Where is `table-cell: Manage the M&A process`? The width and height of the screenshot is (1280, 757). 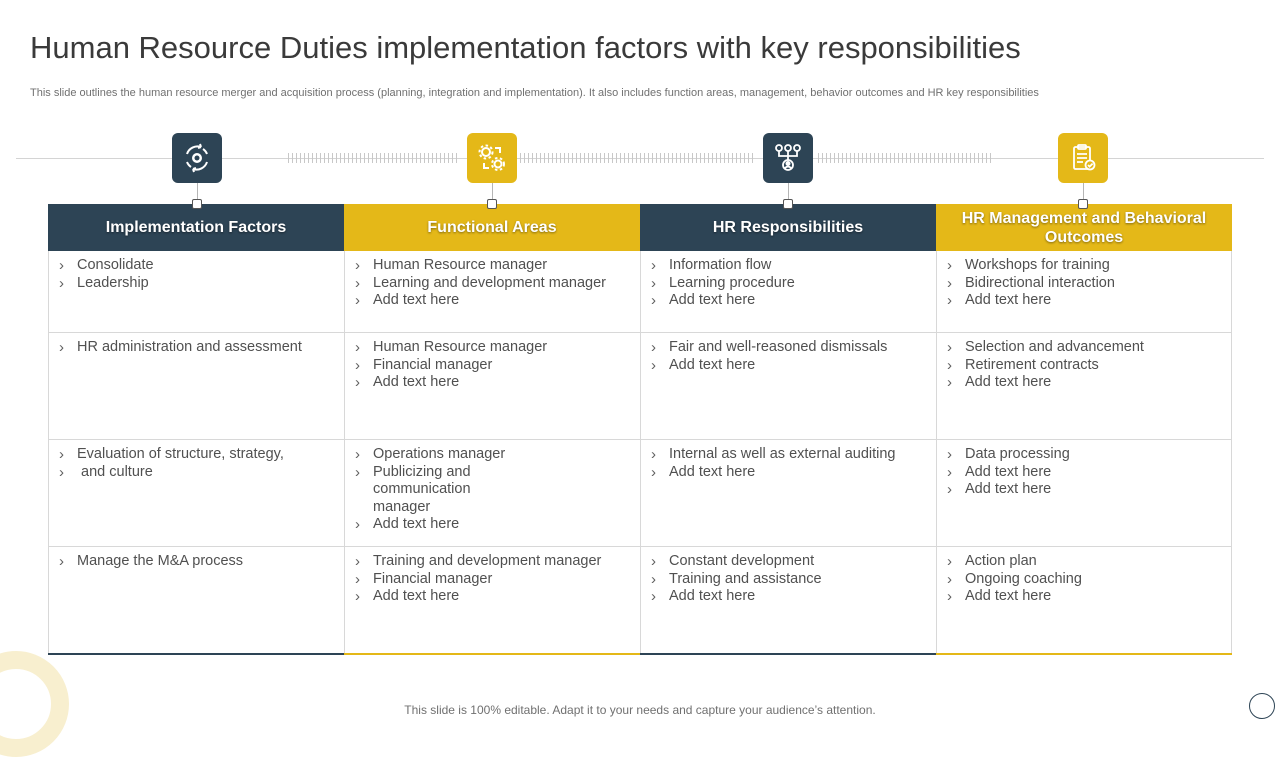 table-cell: Manage the M&A process is located at coordinates (196, 600).